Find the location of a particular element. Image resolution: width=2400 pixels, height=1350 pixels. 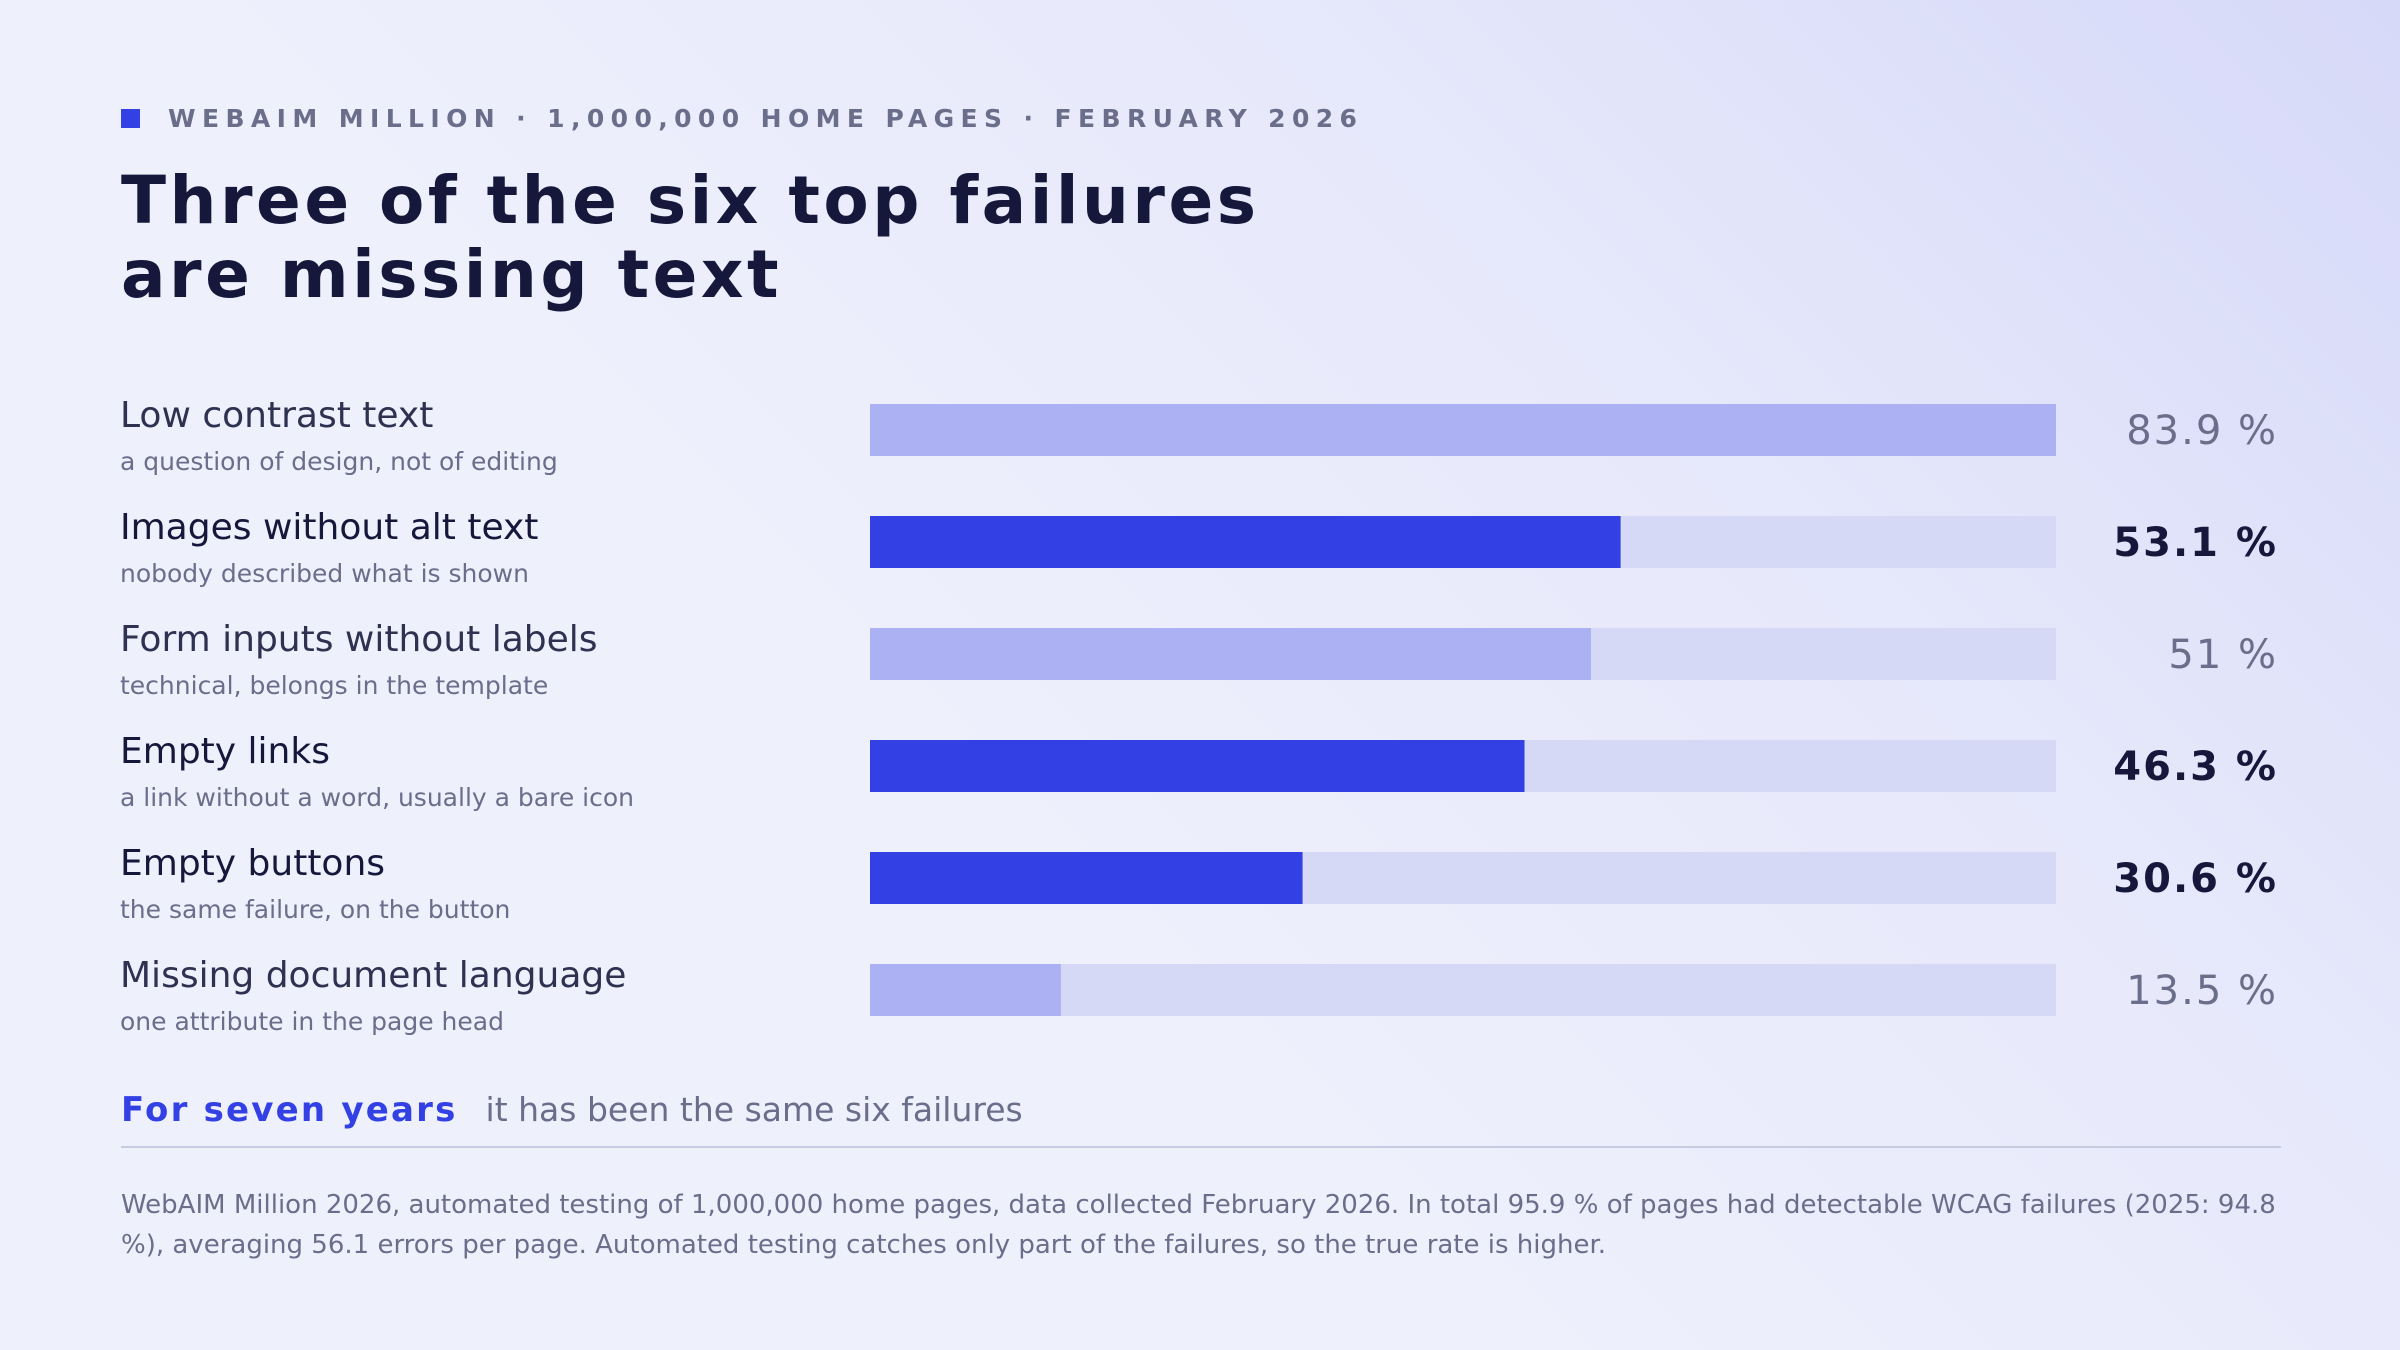

value-label: 51 % is located at coordinates (2223, 655).